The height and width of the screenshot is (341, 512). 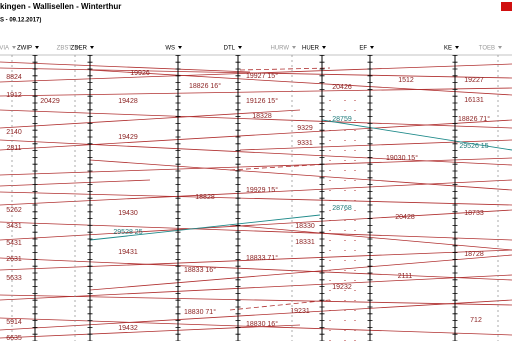 What do you see at coordinates (473, 146) in the screenshot?
I see `train-number: 29526 15` at bounding box center [473, 146].